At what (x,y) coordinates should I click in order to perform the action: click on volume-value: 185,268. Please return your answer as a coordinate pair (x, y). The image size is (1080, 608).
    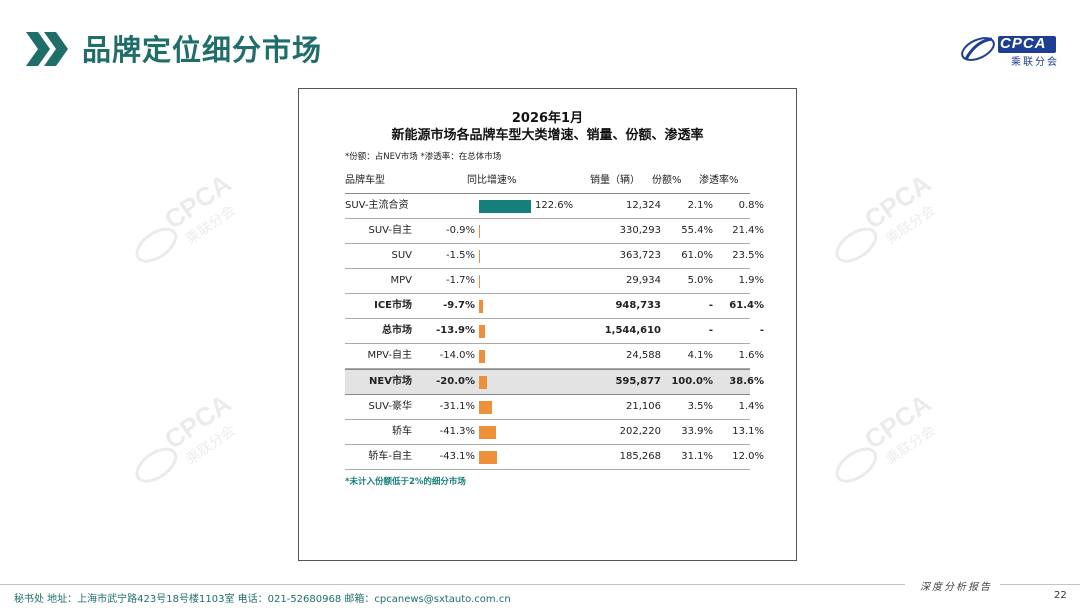
    Looking at the image, I should click on (640, 456).